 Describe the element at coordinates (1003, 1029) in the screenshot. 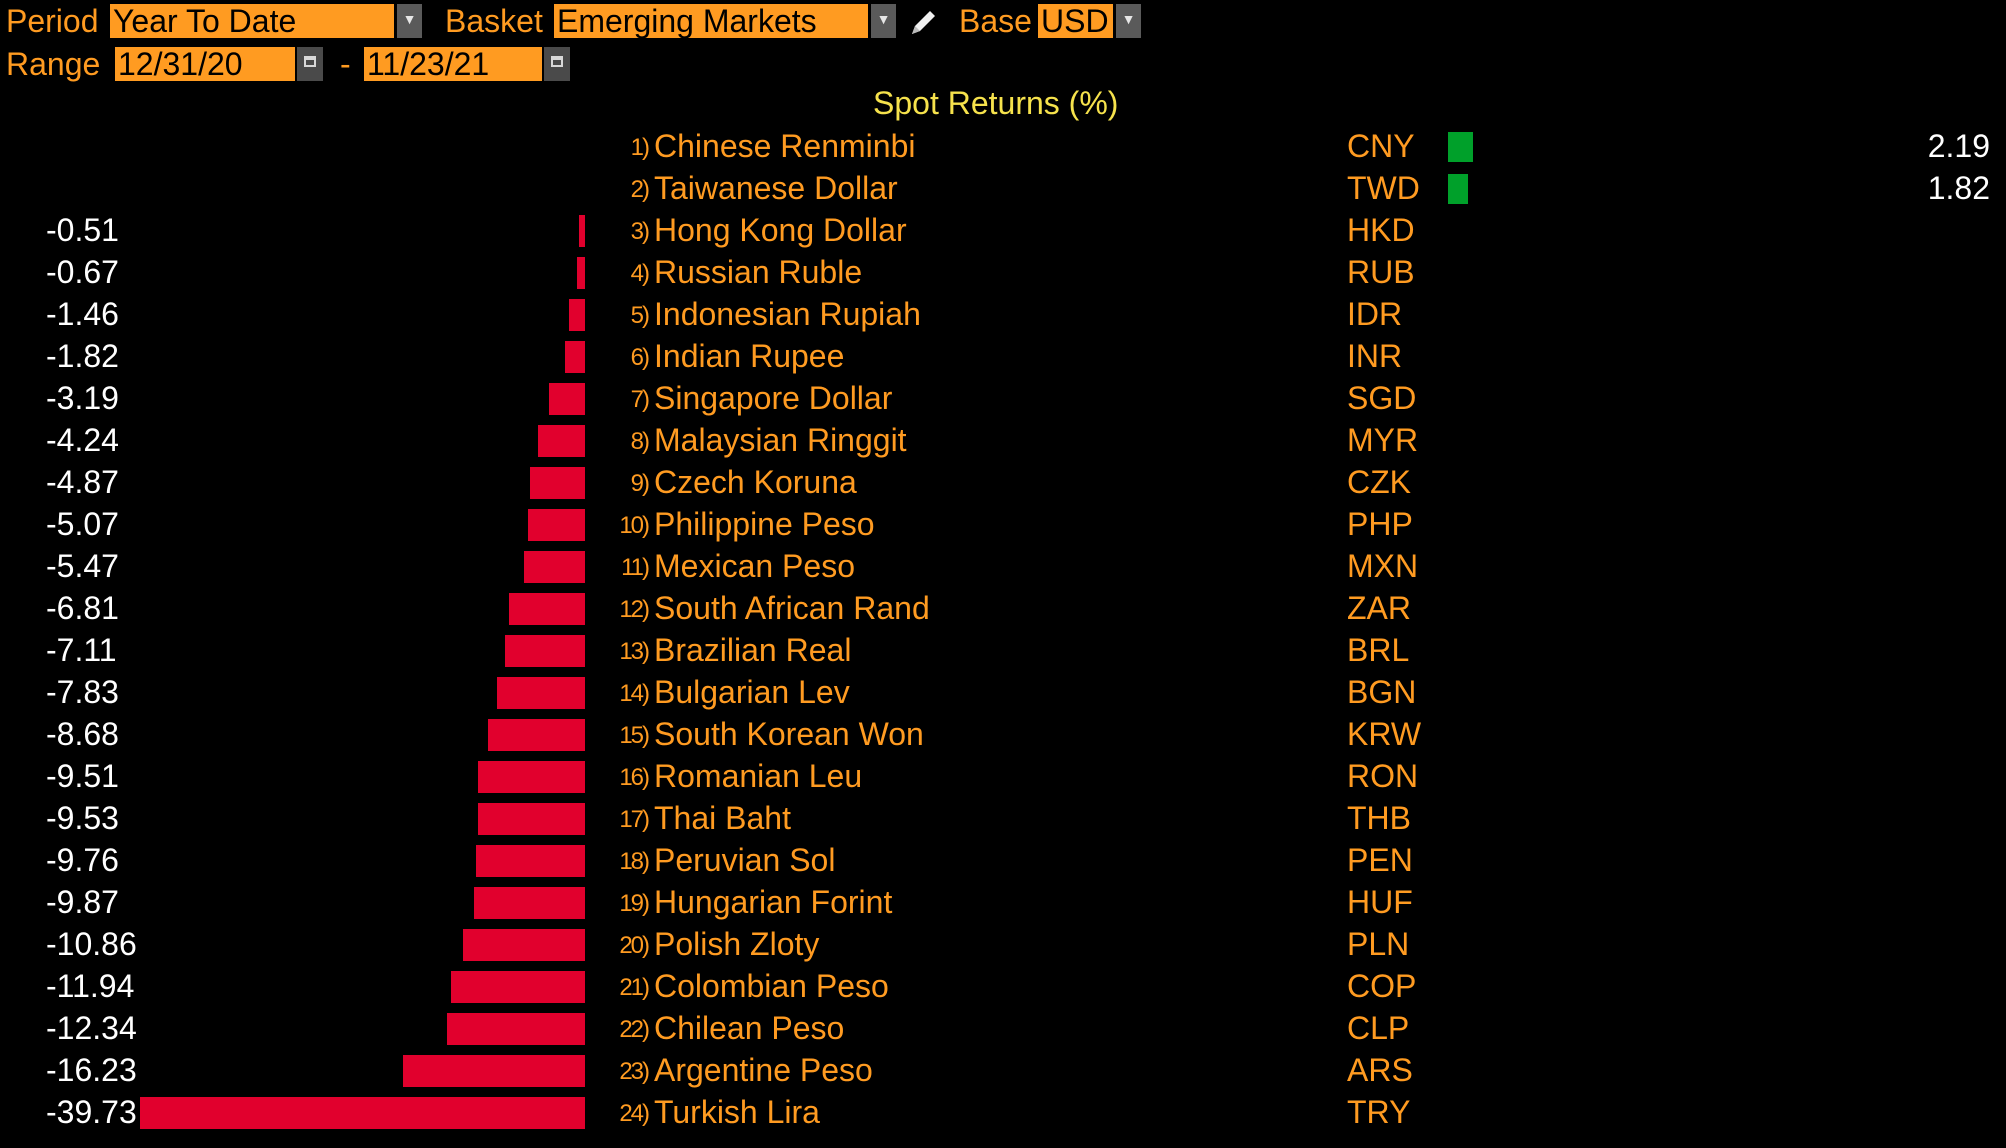

I see `table-row: -12.34 22) Chilean Peso CLP` at that location.